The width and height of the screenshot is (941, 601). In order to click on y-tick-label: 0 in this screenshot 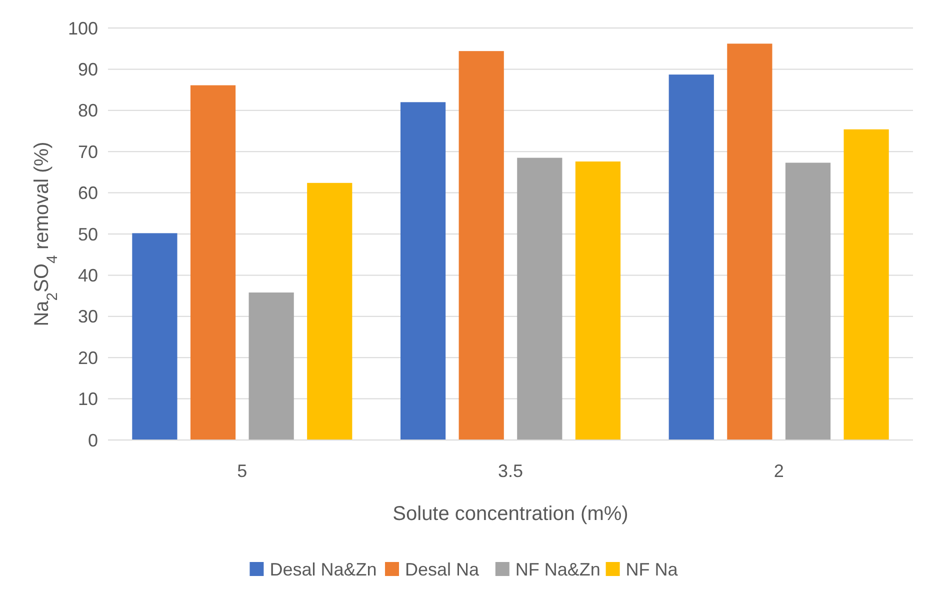, I will do `click(93, 440)`.